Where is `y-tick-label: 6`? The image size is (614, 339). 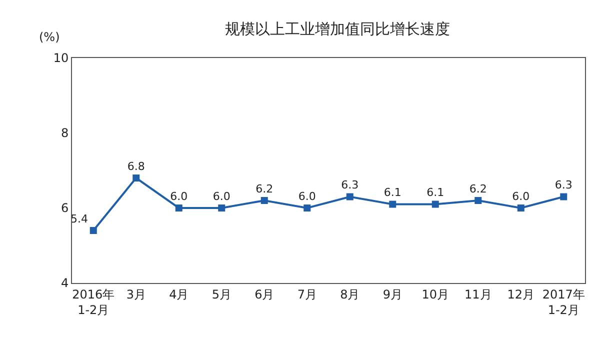 y-tick-label: 6 is located at coordinates (64, 208).